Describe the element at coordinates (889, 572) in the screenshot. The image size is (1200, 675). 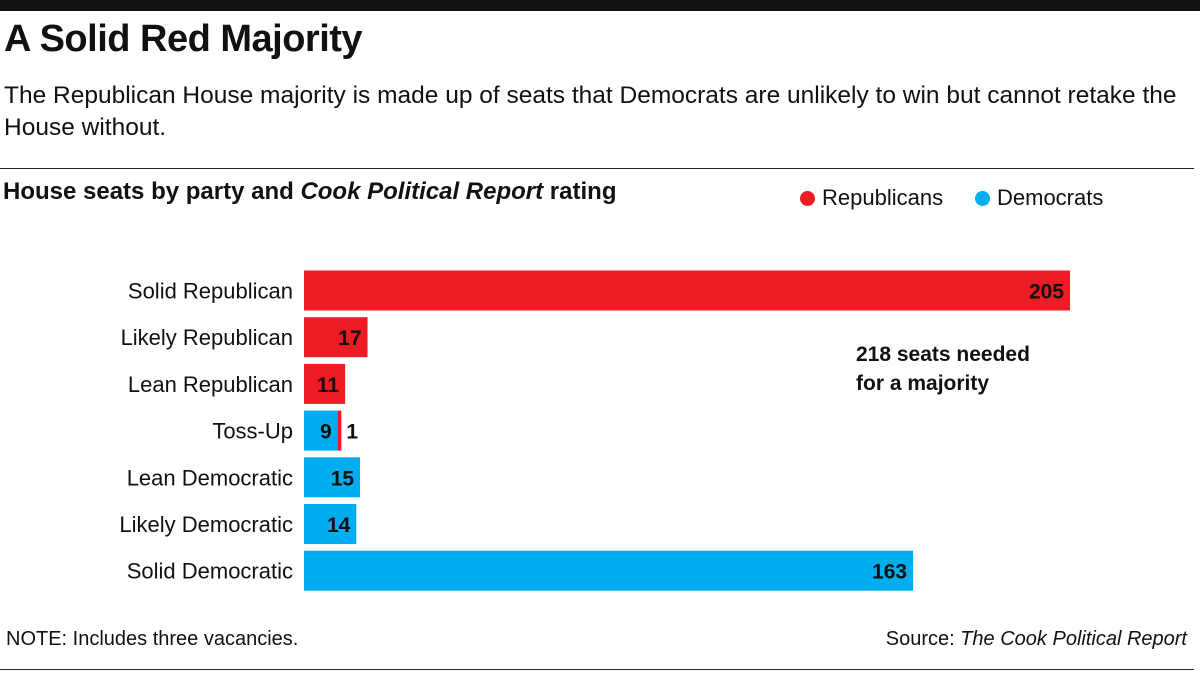
I see `bar-value-label: 163` at that location.